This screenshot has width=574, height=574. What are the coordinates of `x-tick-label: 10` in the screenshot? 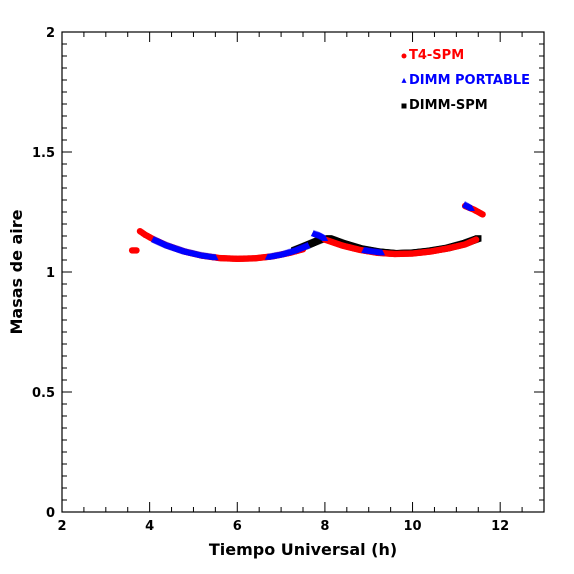 It's located at (412, 526).